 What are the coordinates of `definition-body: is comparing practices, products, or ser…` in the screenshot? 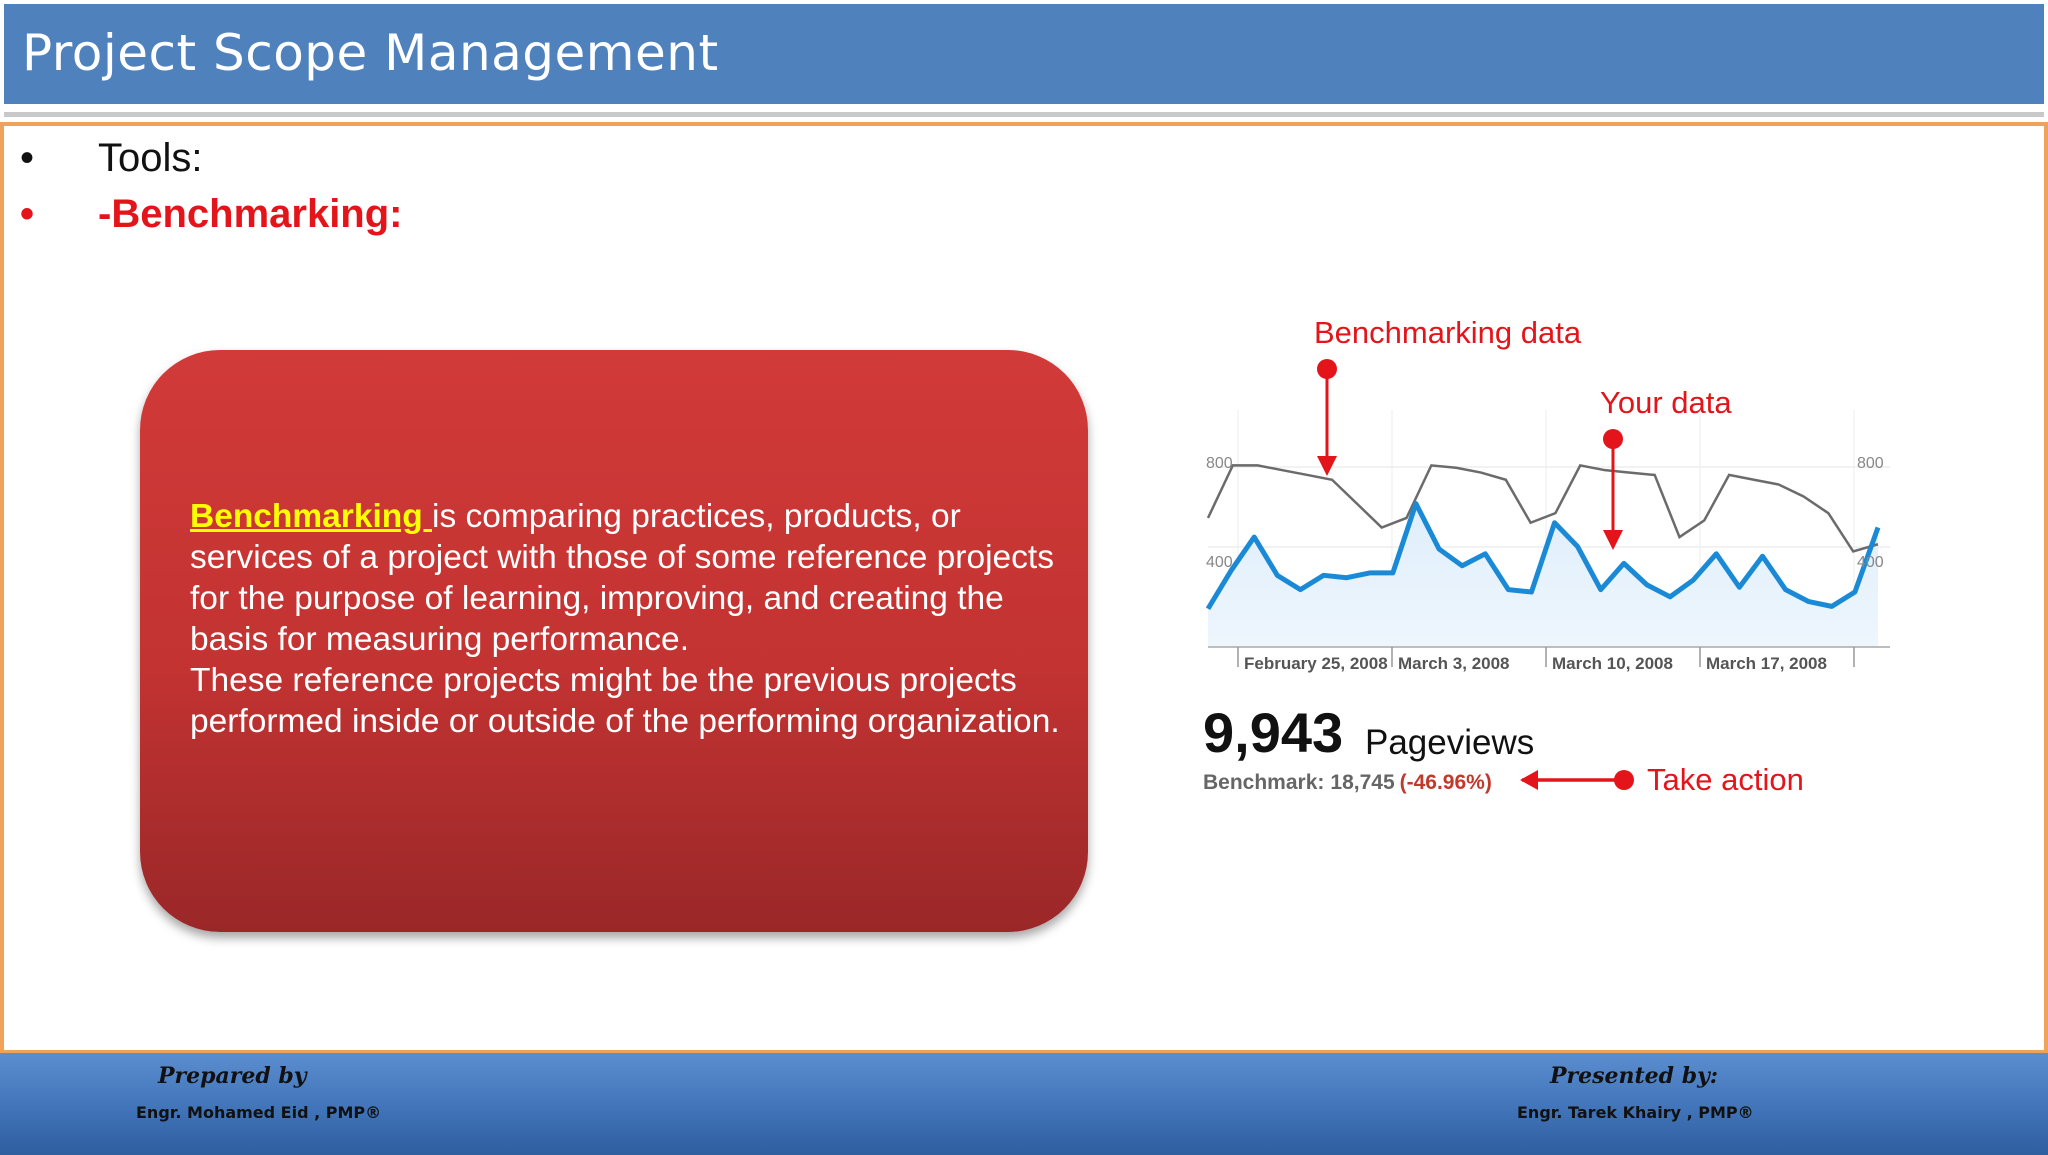 It's located at (622, 578).